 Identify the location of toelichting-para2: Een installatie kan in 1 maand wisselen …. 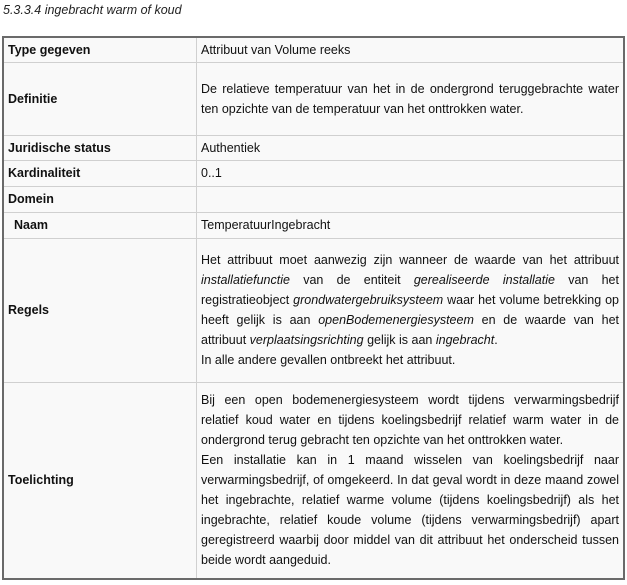
(410, 510).